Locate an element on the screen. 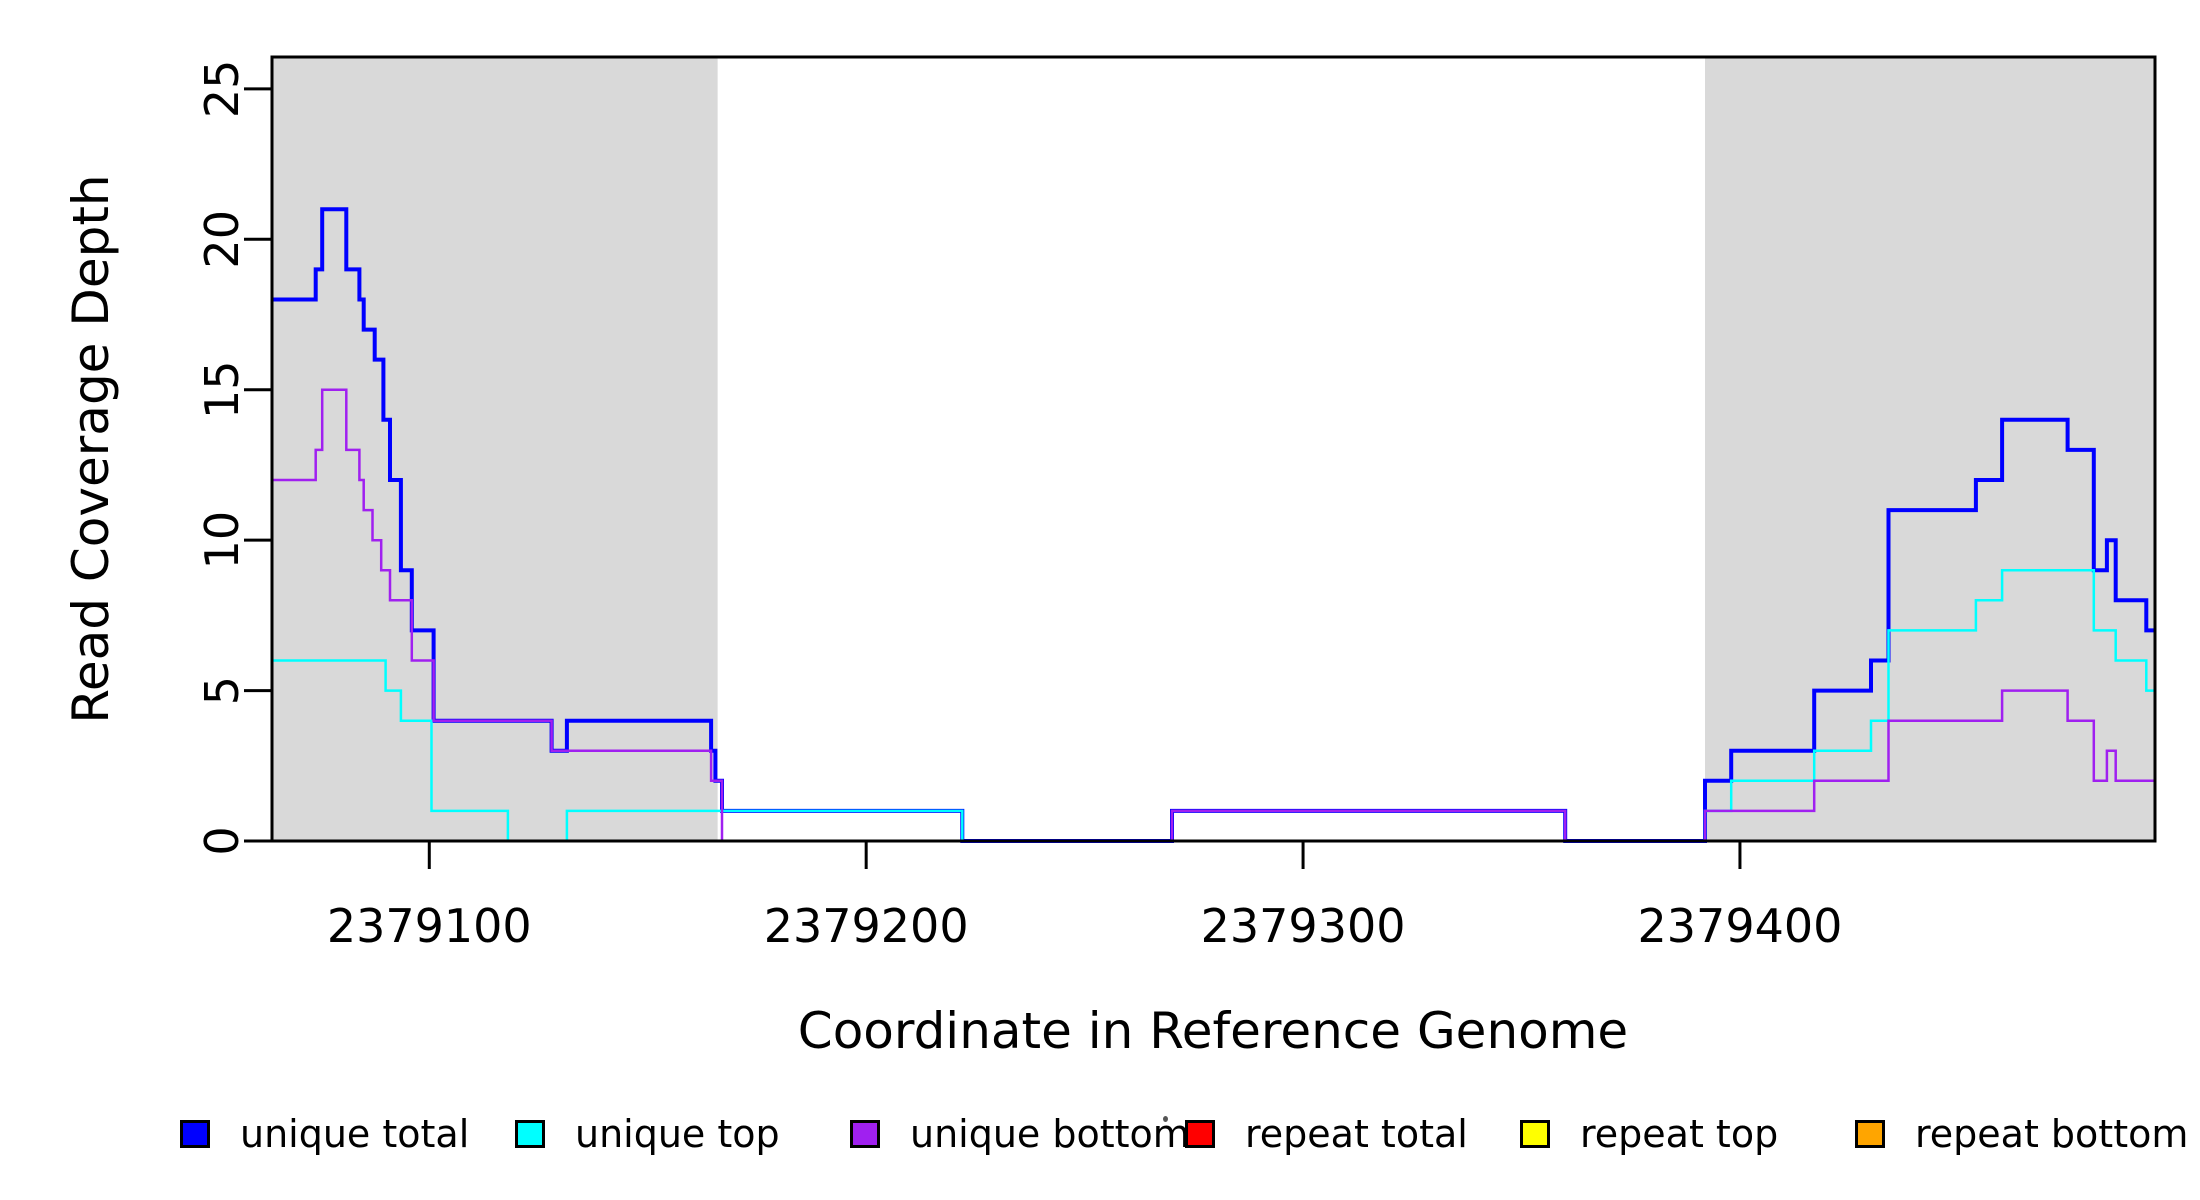 The height and width of the screenshot is (1200, 2200). y-tick-label: 10 is located at coordinates (222, 540).